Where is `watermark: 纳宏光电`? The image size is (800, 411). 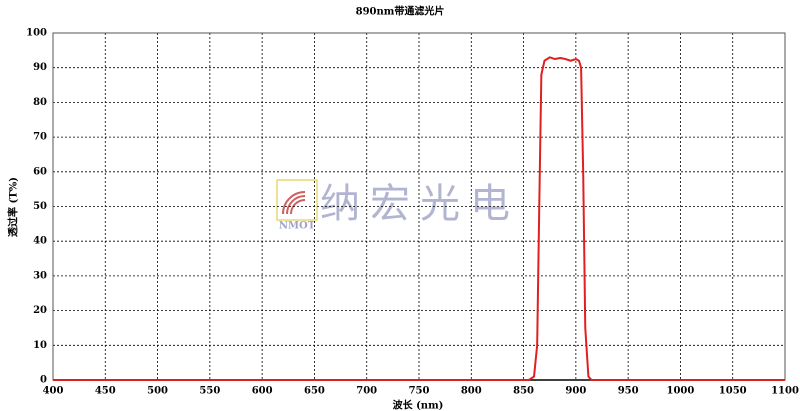 watermark: 纳宏光电 is located at coordinates (420, 204).